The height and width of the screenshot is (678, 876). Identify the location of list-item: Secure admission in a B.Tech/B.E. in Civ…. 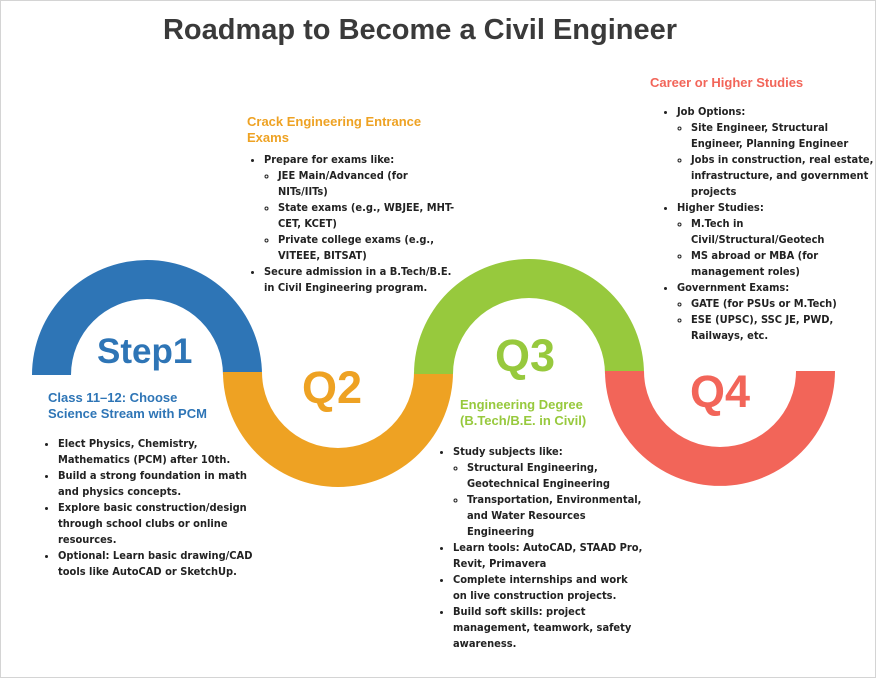
(361, 280).